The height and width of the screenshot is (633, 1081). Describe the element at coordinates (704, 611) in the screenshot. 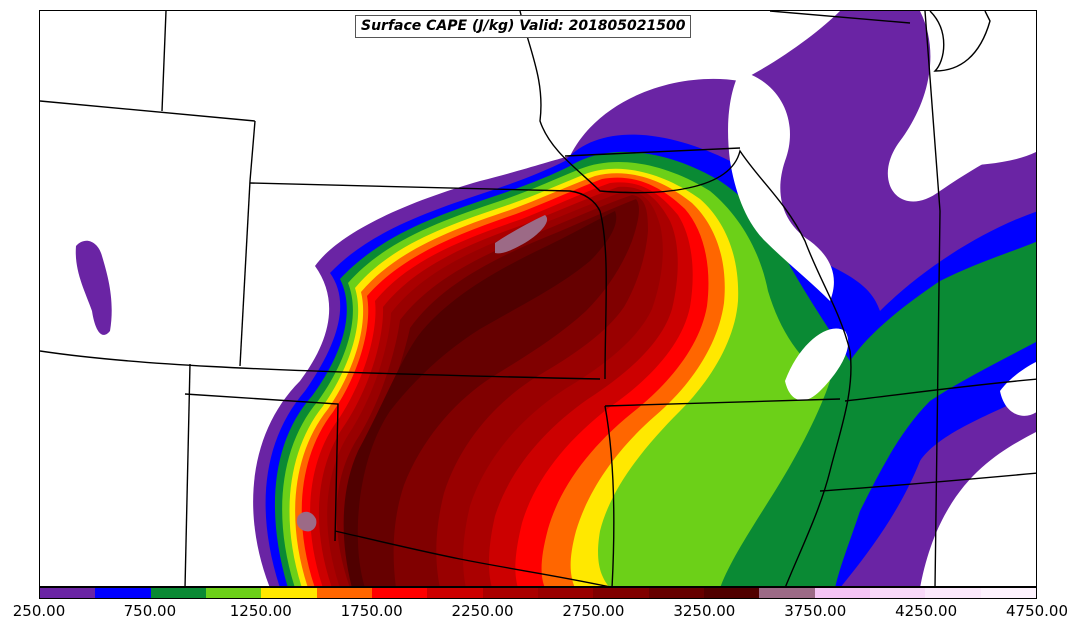

I see `colorbar-tick-label: 3250.00` at that location.